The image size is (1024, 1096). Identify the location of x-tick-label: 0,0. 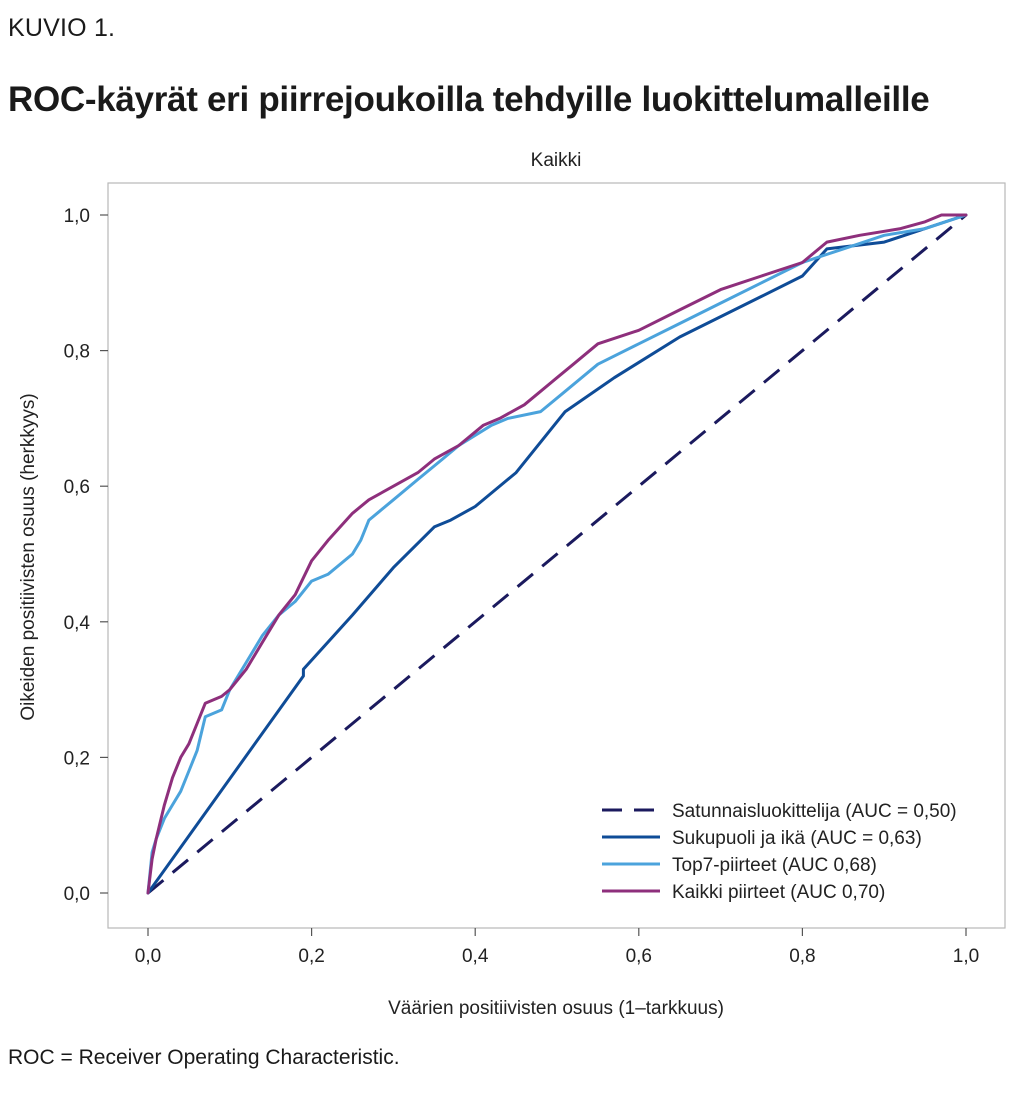
(148, 956).